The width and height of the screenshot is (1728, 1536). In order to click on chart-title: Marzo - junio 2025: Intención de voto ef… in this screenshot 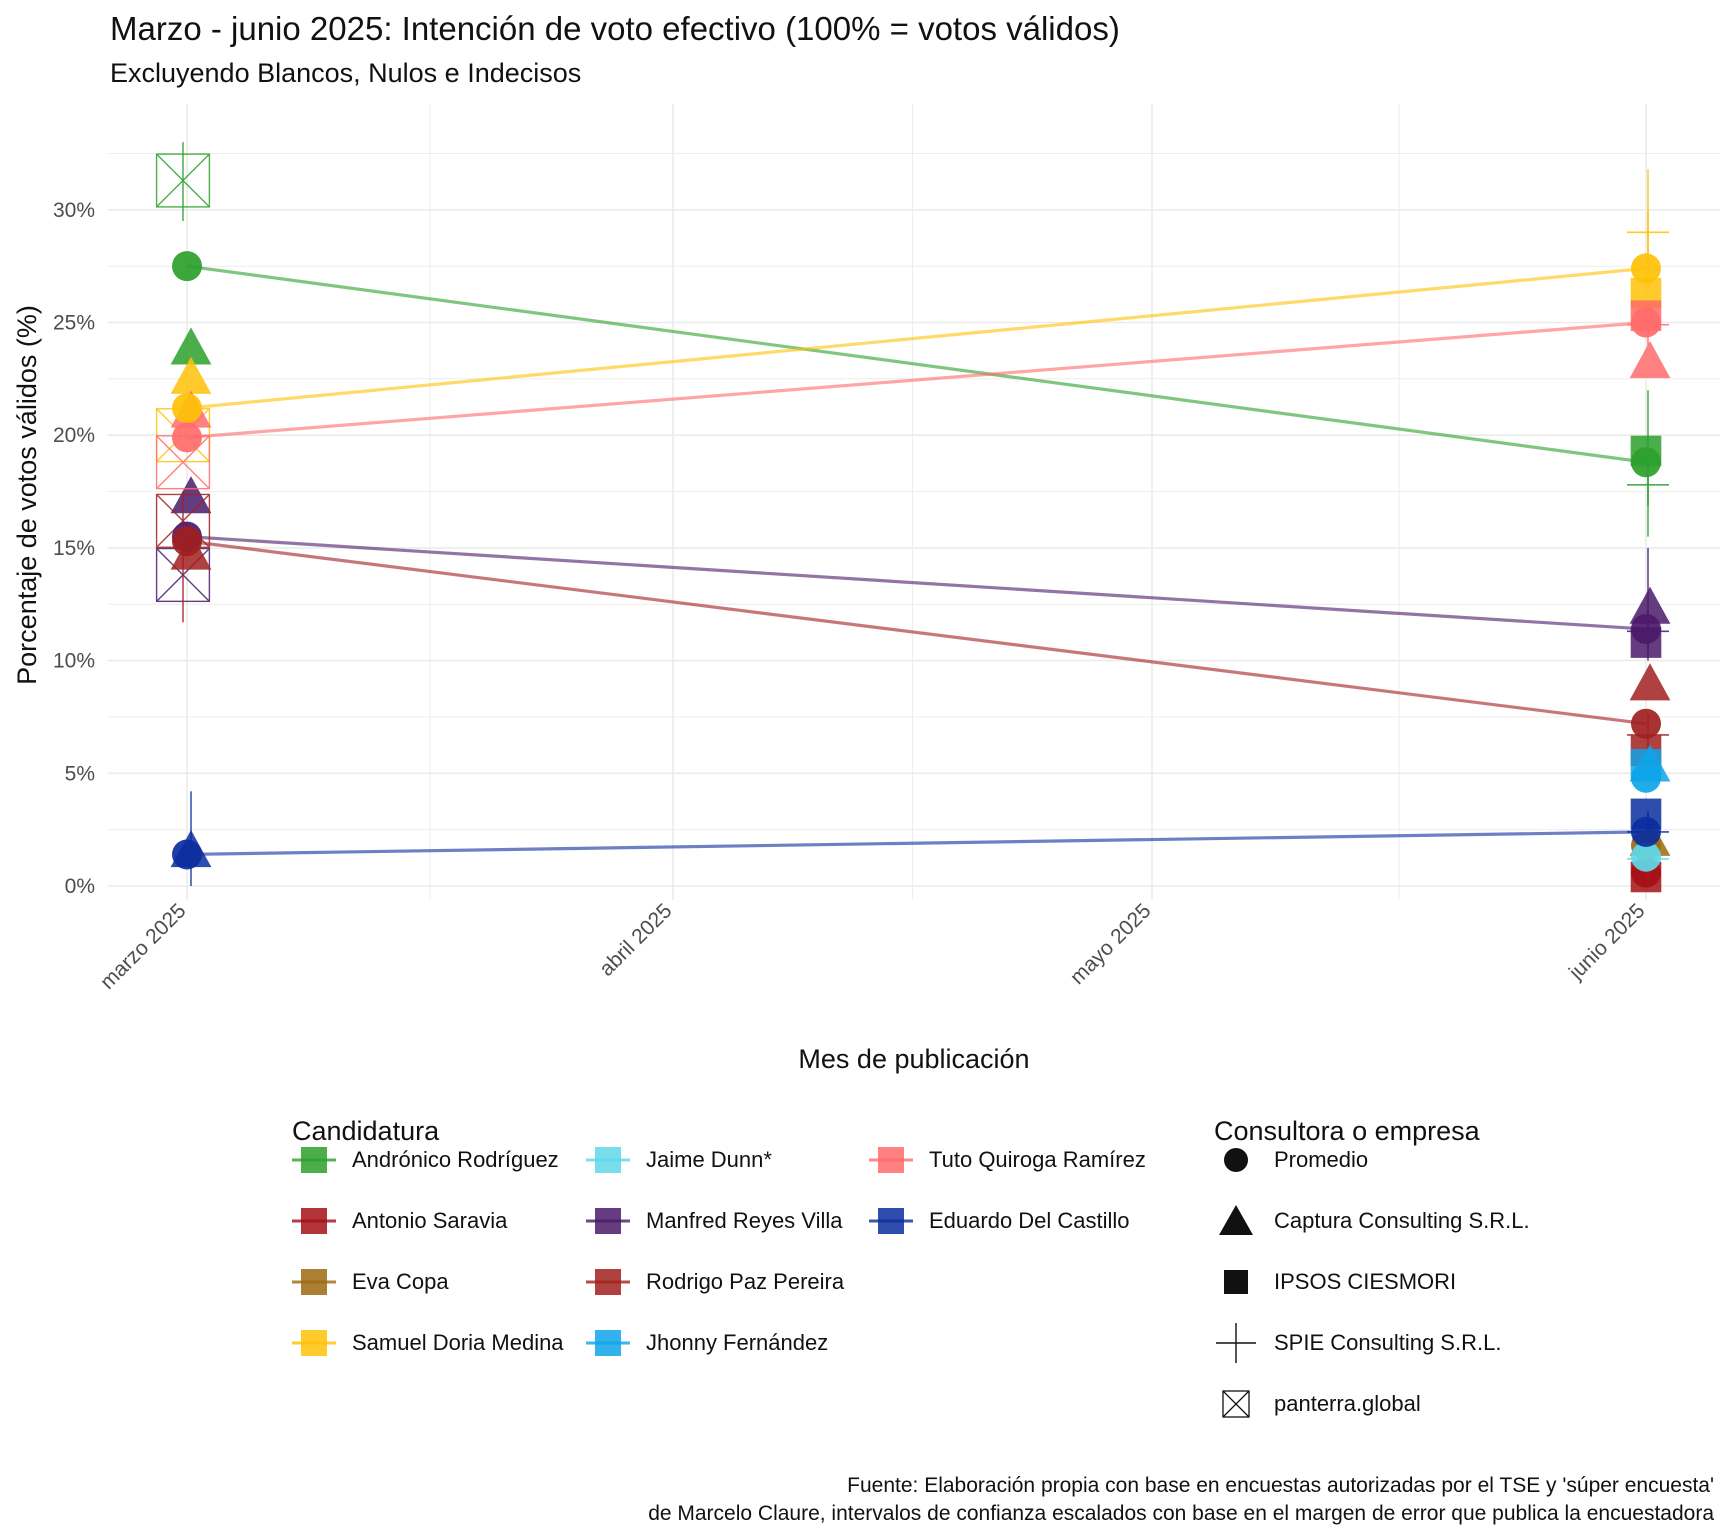, I will do `click(615, 28)`.